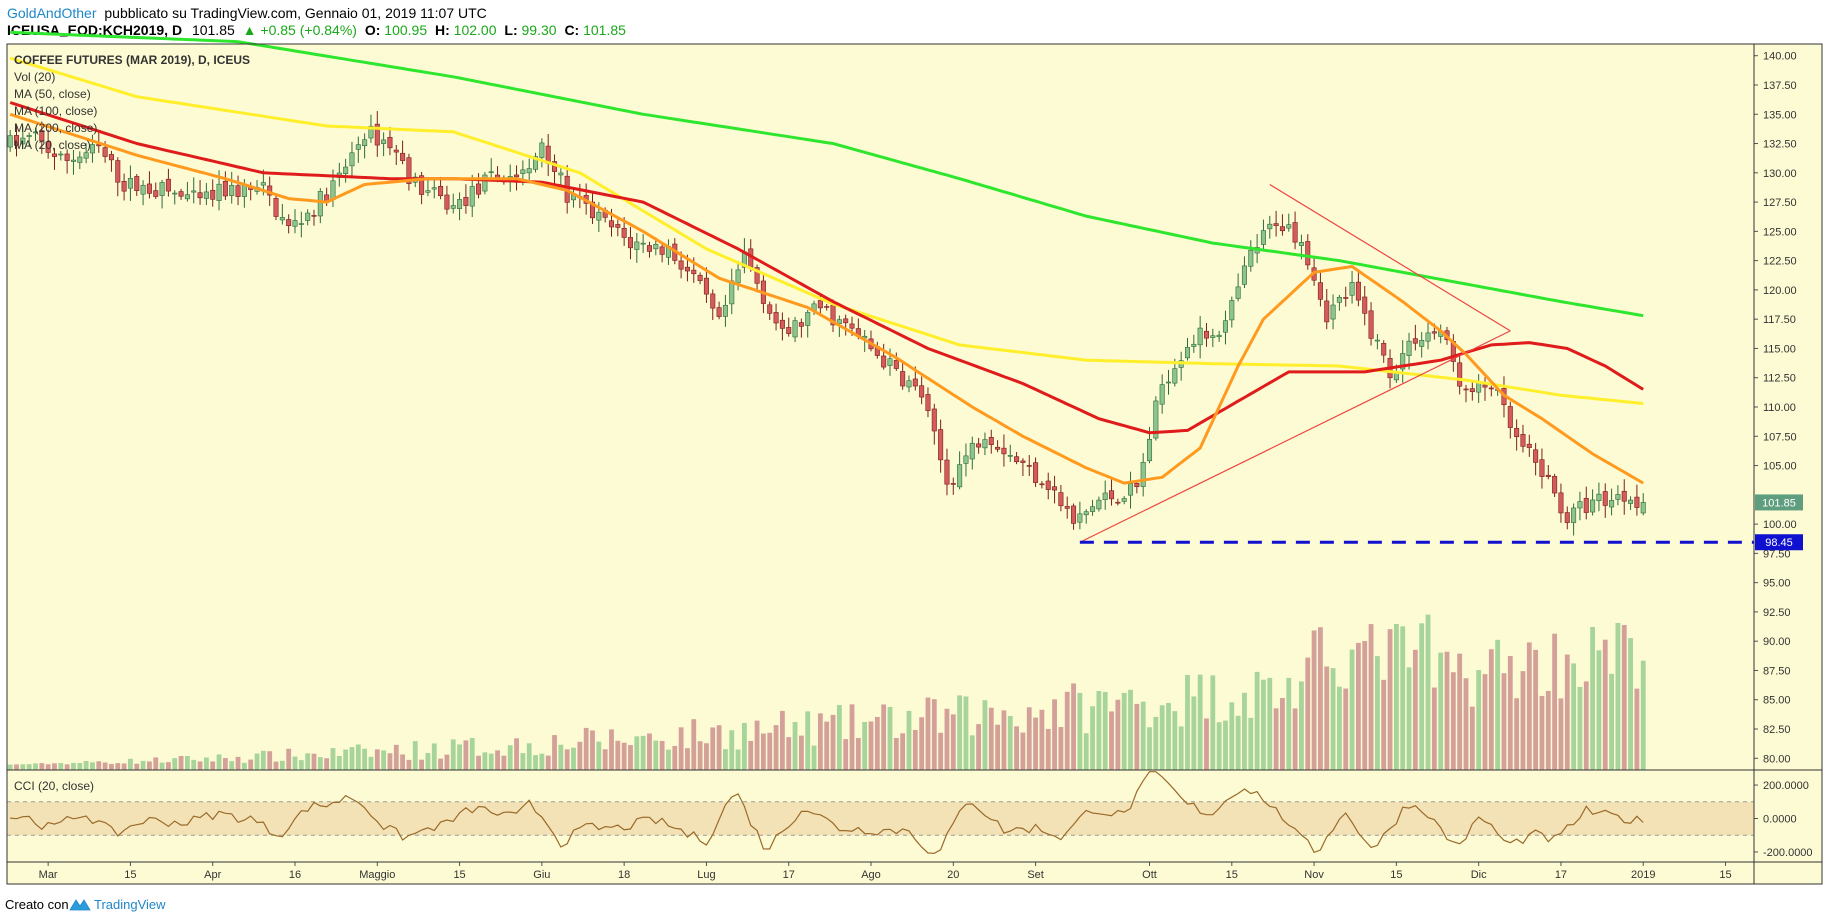  What do you see at coordinates (37, 904) in the screenshot?
I see `svg-text: Creato con` at bounding box center [37, 904].